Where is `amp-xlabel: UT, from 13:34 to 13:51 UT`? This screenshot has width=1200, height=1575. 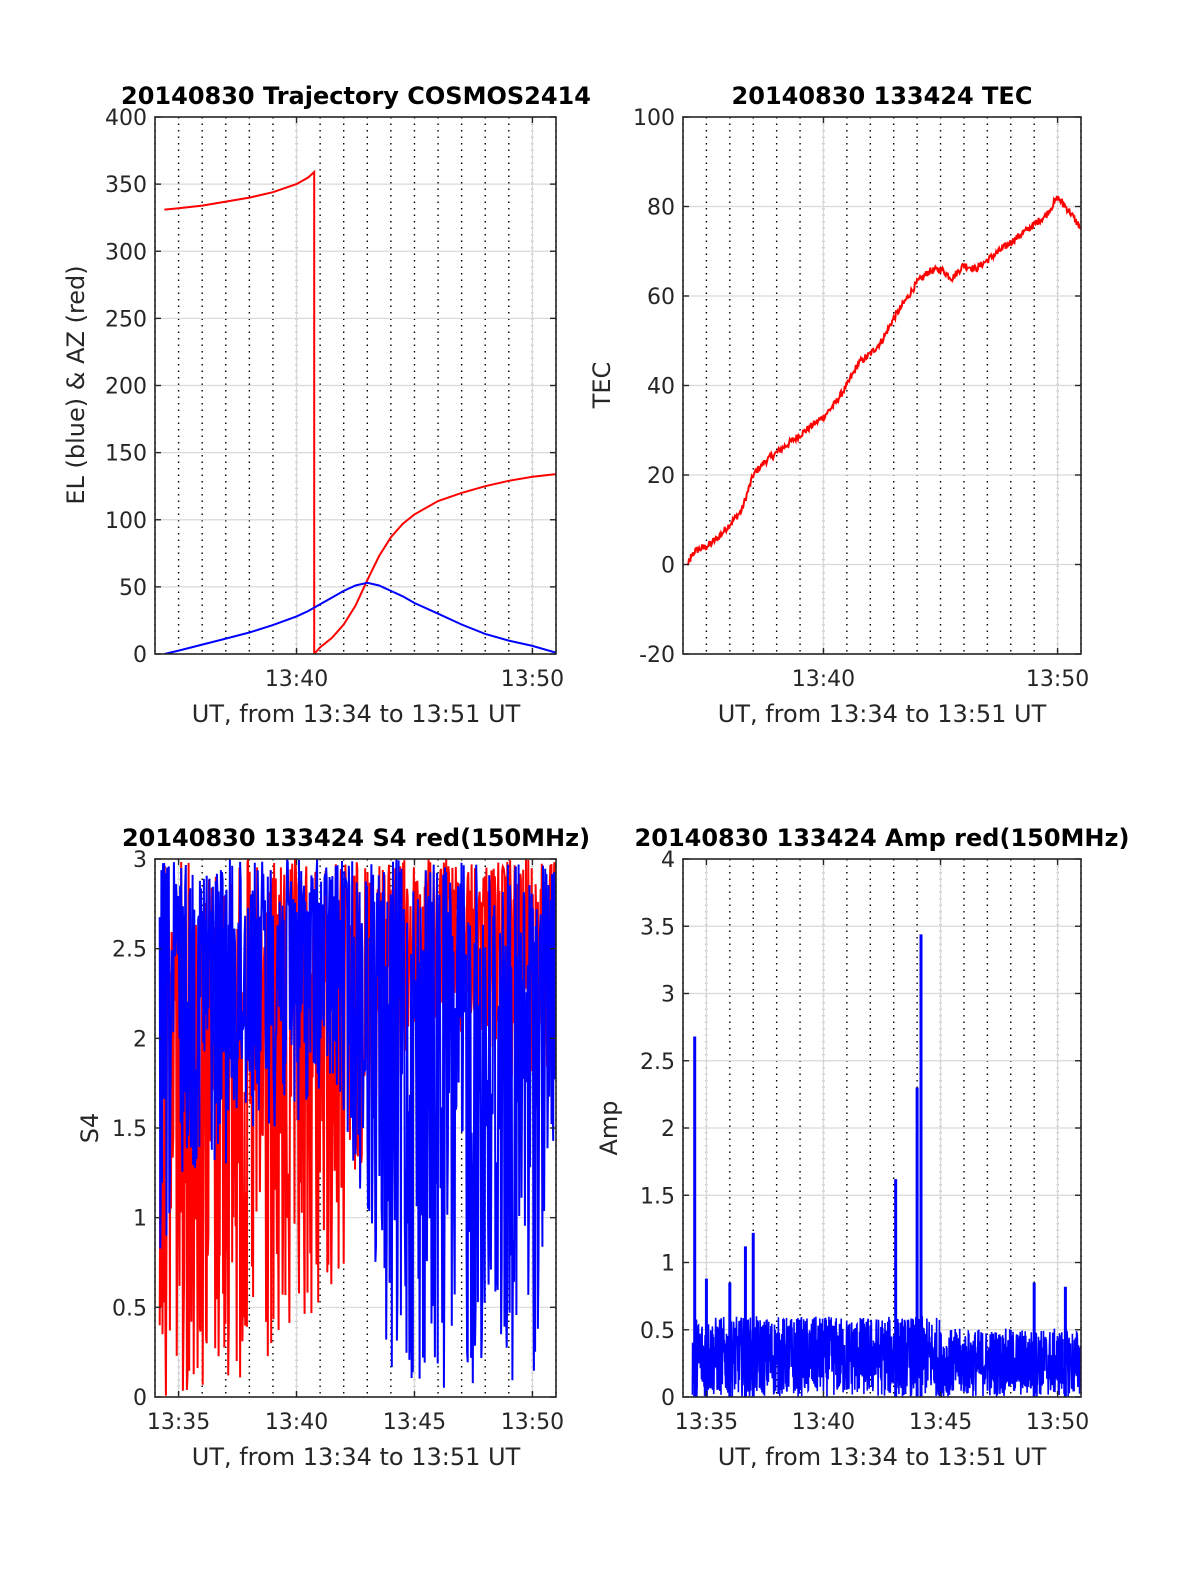 amp-xlabel: UT, from 13:34 to 13:51 UT is located at coordinates (882, 1457).